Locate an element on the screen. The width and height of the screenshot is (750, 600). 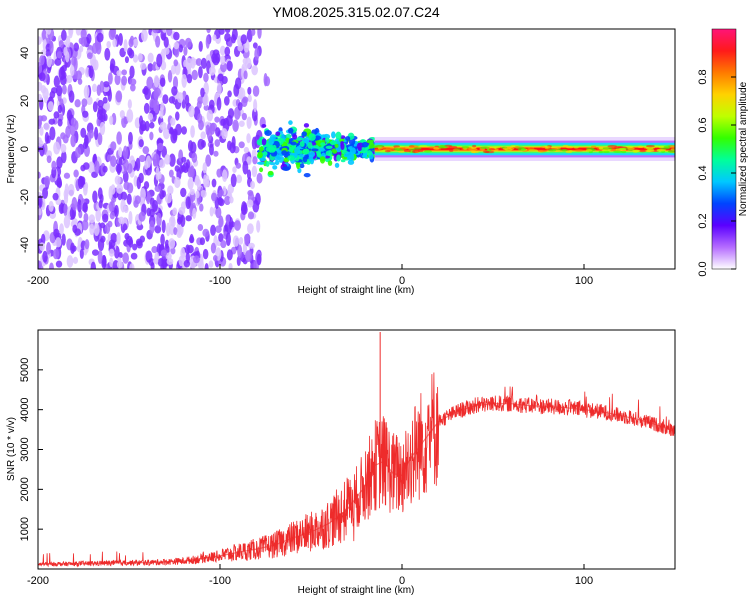
snr-y-tick-label: 3000 is located at coordinates (25, 449).